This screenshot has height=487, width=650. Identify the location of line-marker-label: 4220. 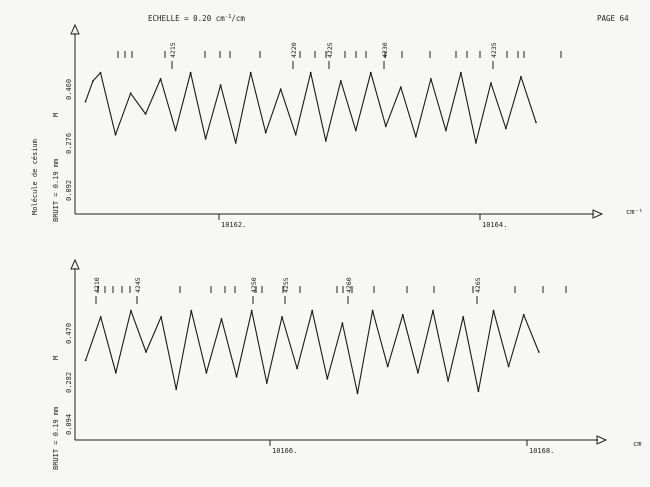
(294, 50).